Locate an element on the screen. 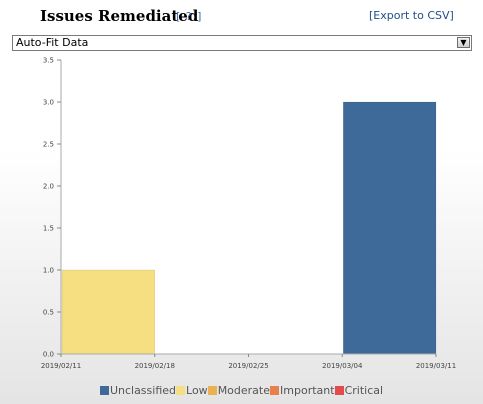  x-tick-label: 2019/03/11 is located at coordinates (436, 366).